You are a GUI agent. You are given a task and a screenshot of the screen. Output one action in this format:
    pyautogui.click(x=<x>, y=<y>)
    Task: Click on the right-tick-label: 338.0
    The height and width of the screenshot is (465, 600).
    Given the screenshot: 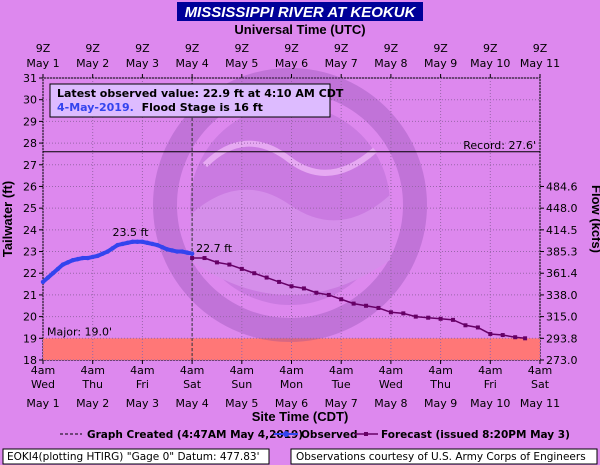 What is the action you would take?
    pyautogui.click(x=562, y=295)
    